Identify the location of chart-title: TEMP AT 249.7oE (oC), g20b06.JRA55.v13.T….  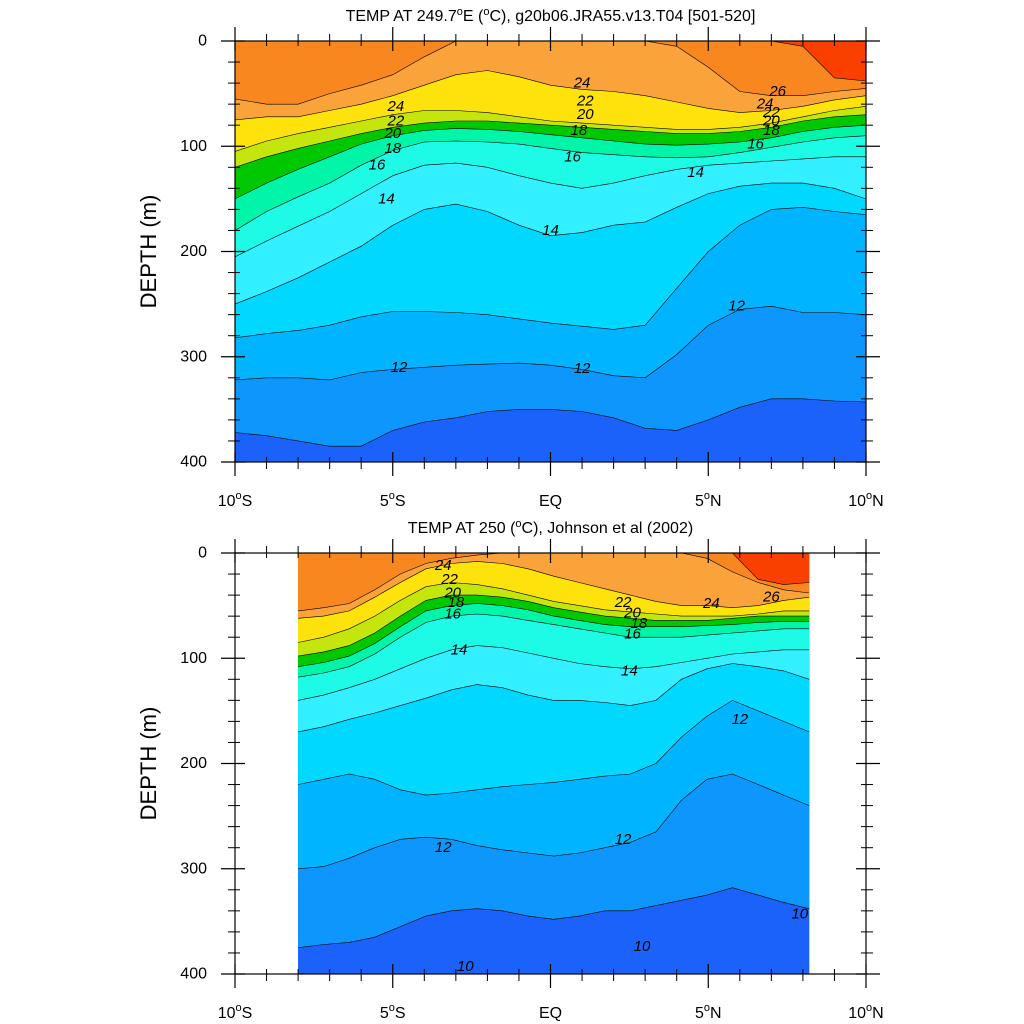
(551, 15).